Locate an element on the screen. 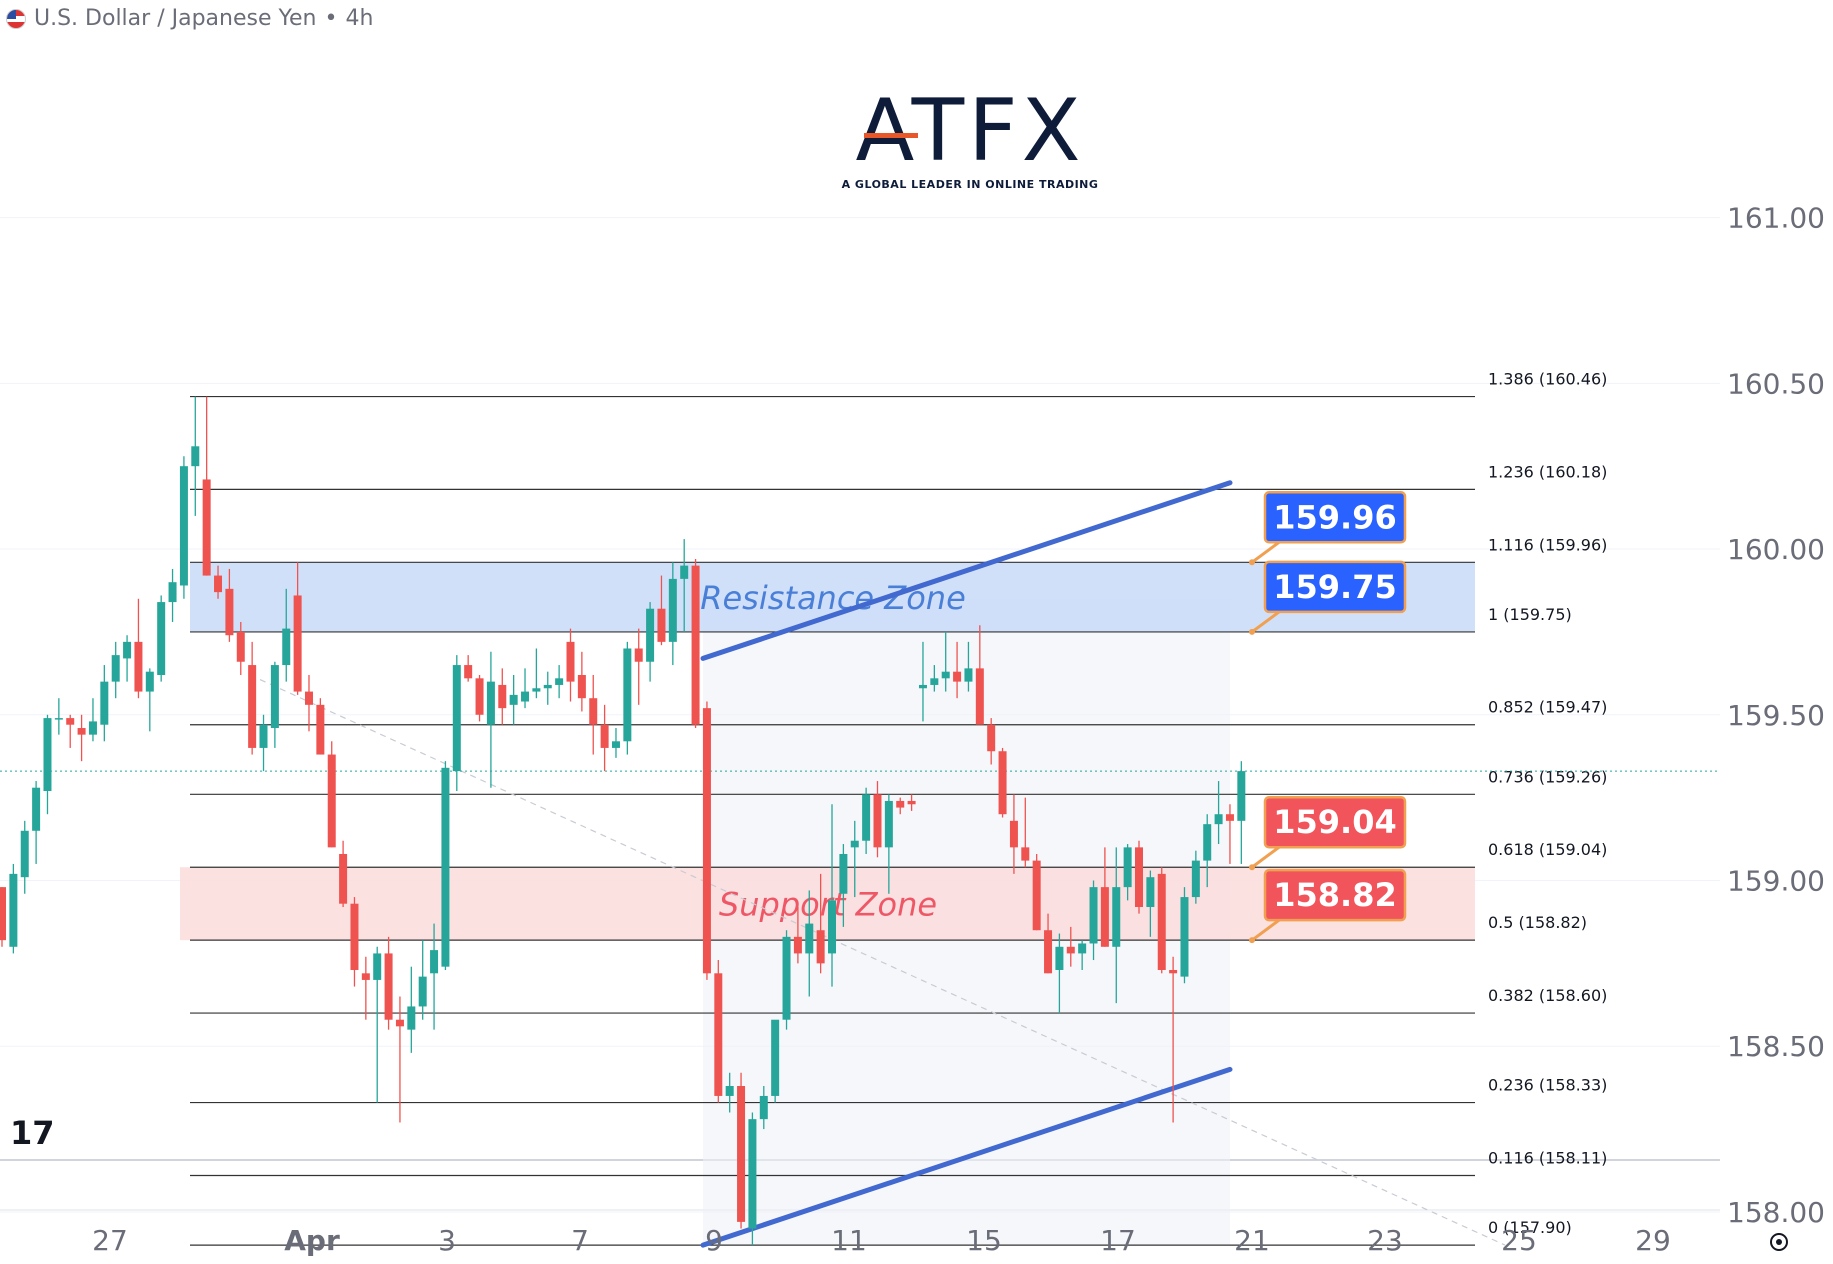 The width and height of the screenshot is (1833, 1264). price-tick-label: 160.00 is located at coordinates (1776, 549).